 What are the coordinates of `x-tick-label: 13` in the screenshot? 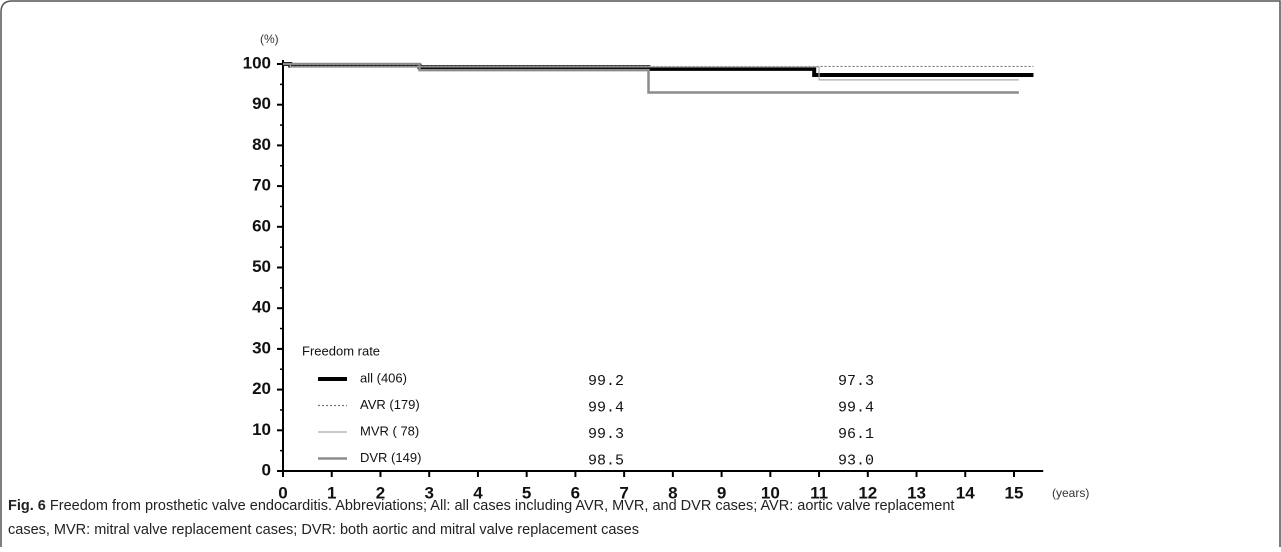 It's located at (916, 492).